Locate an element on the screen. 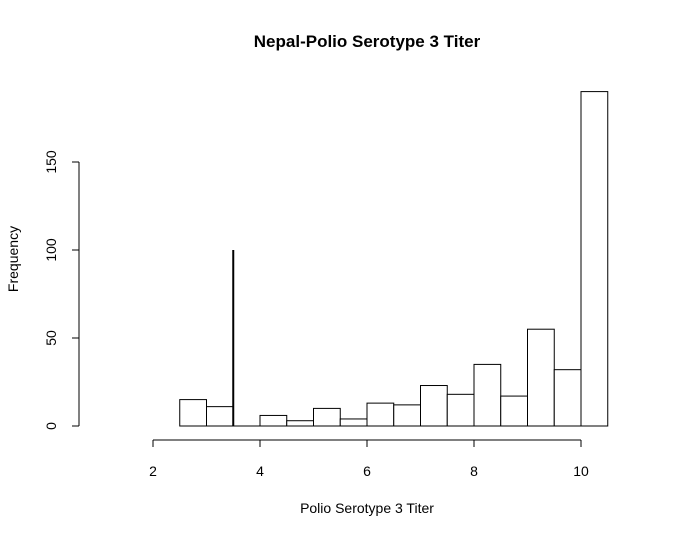 The width and height of the screenshot is (696, 538). x-tick-label: 6 is located at coordinates (367, 471).